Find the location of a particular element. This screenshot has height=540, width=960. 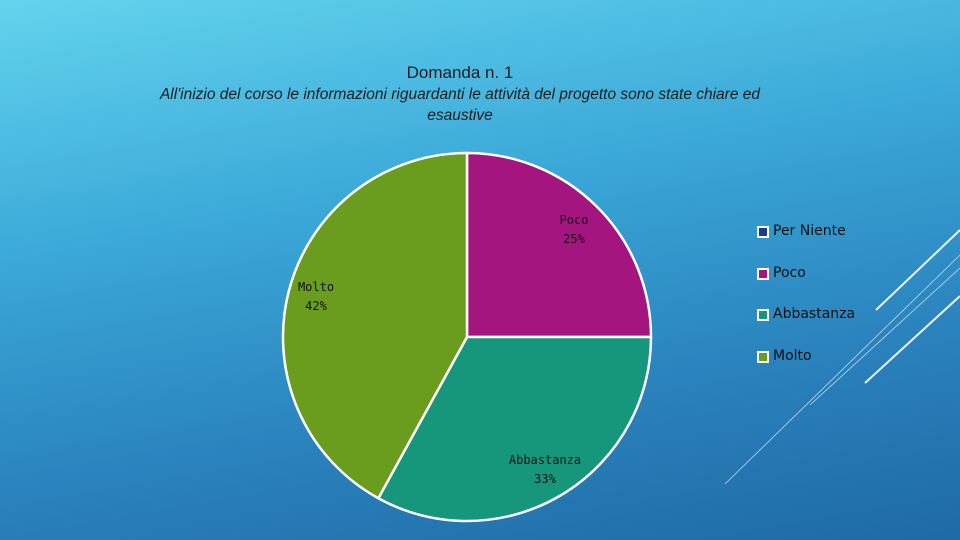

pie-slice-abbastanza is located at coordinates (515, 429).